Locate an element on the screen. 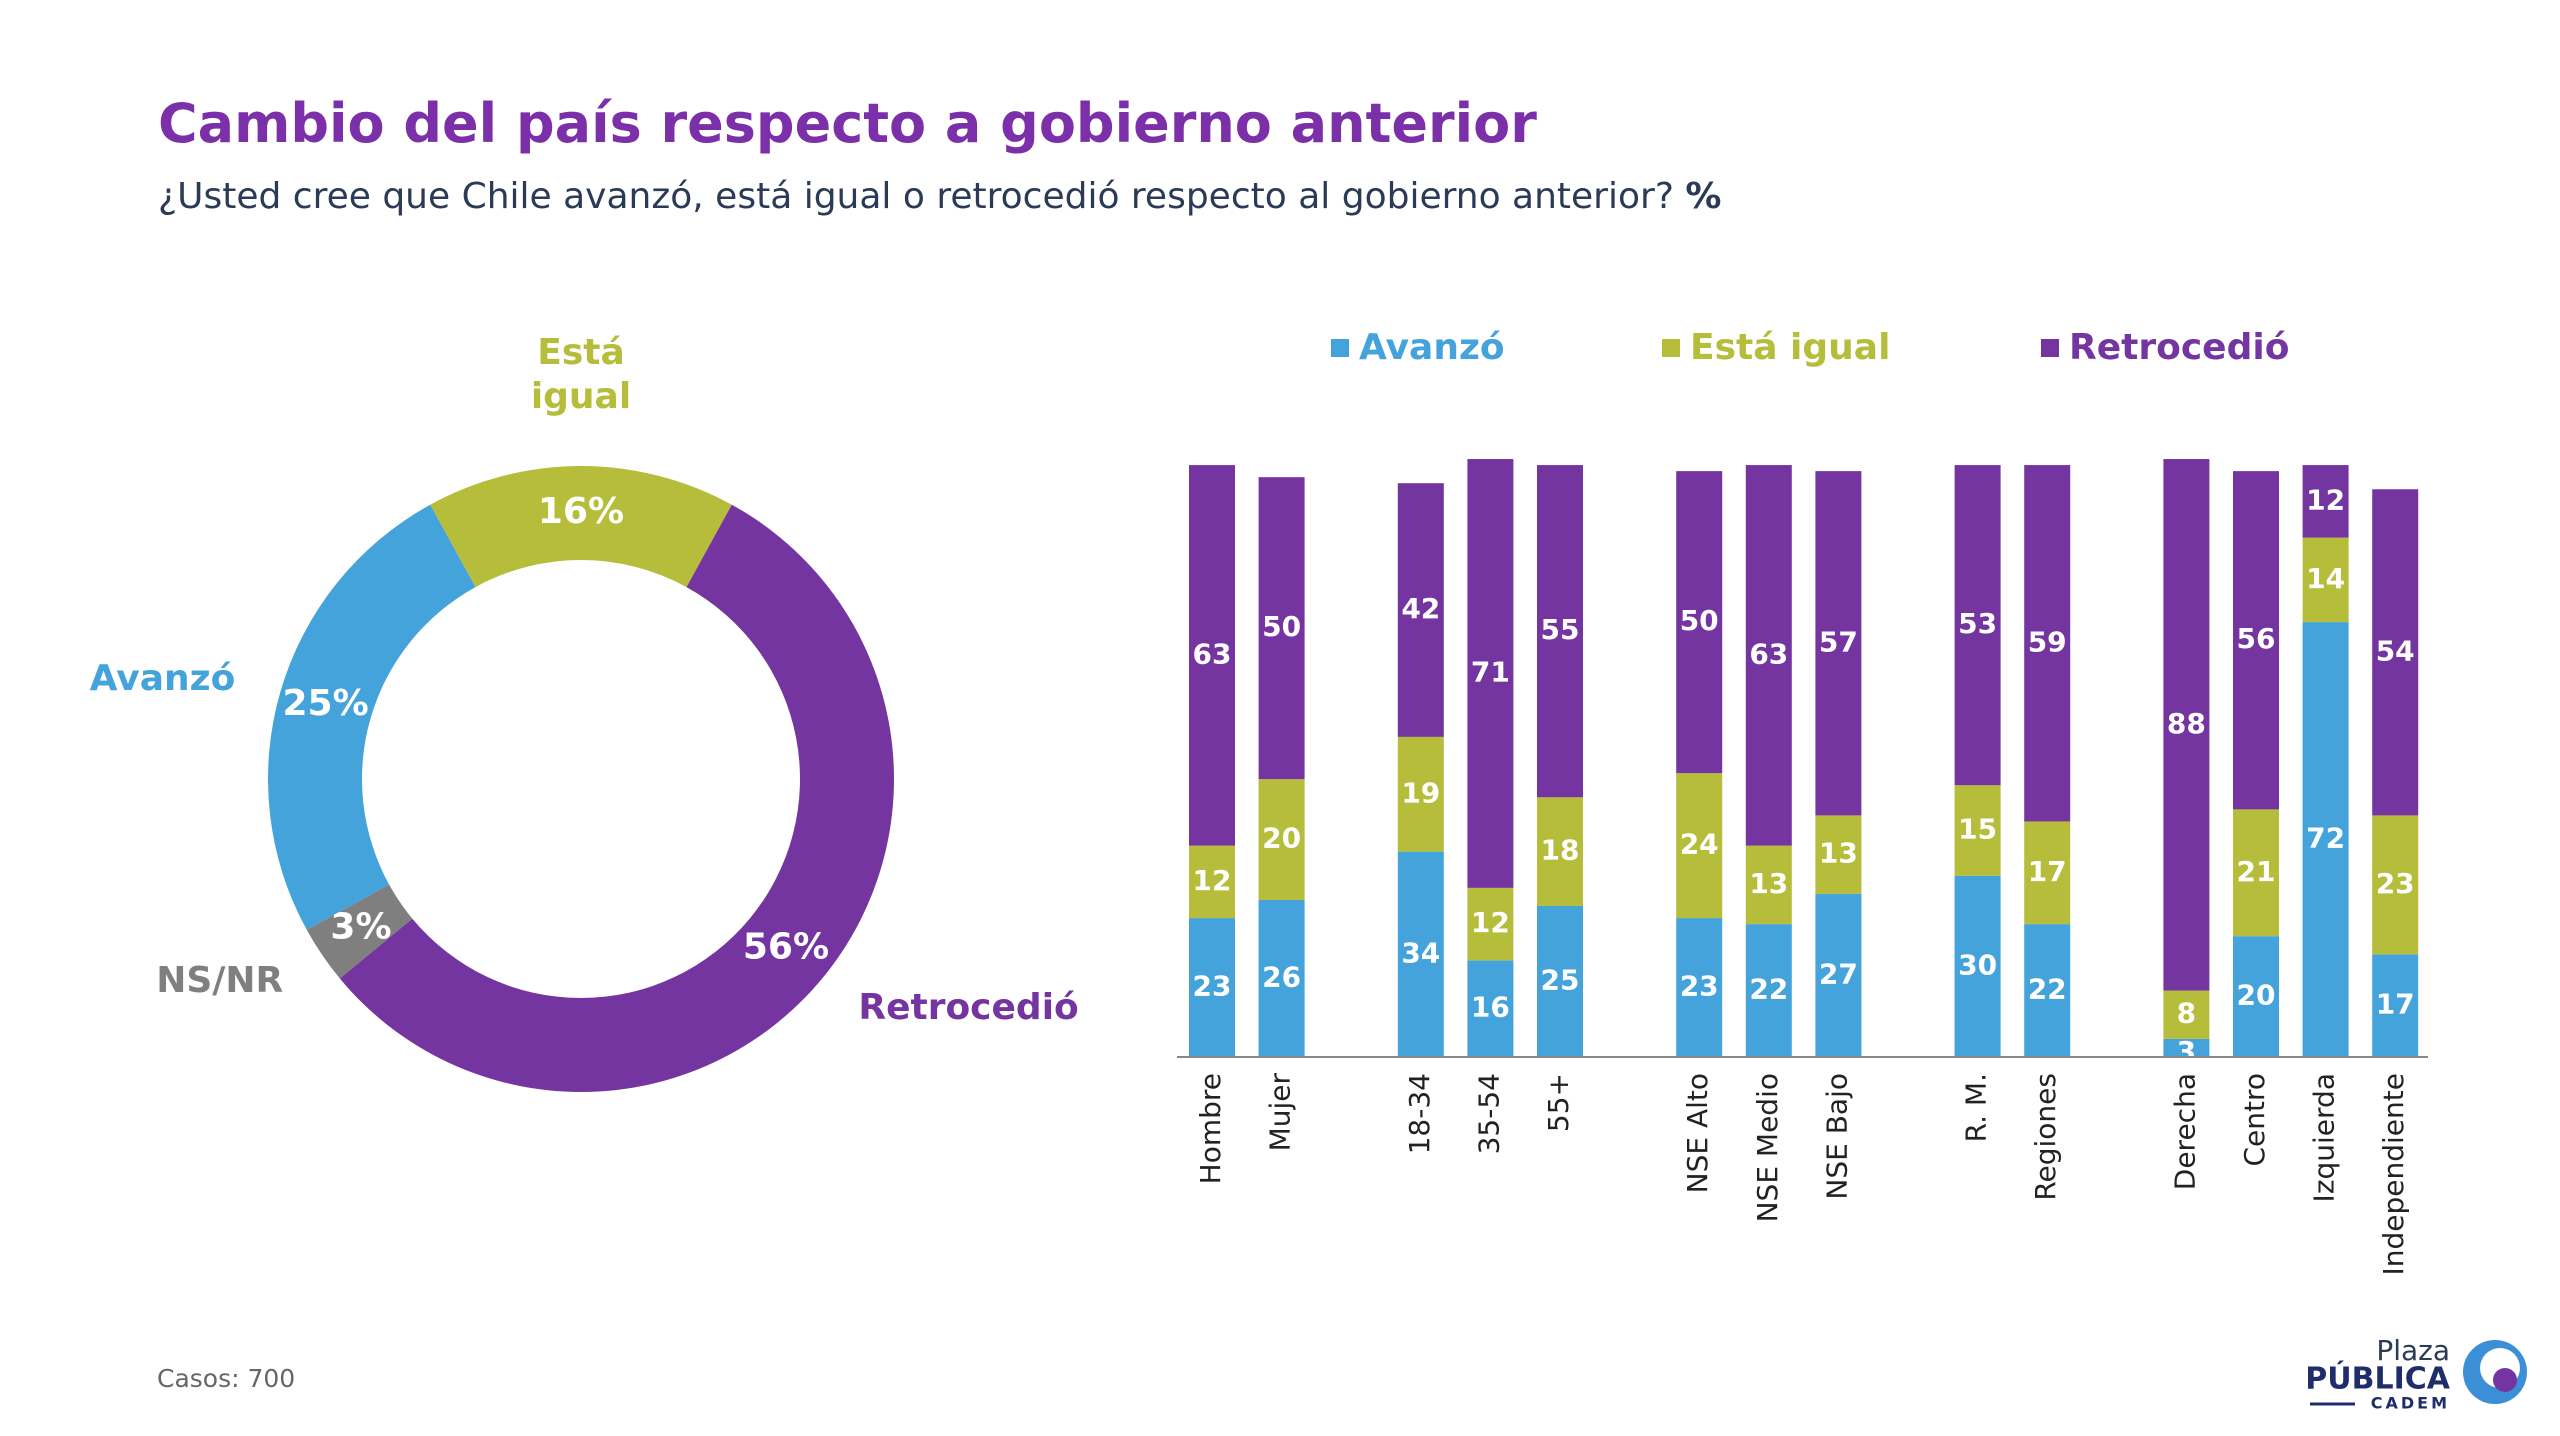 The image size is (2560, 1436). logo-icon is located at coordinates (2505, 1380).